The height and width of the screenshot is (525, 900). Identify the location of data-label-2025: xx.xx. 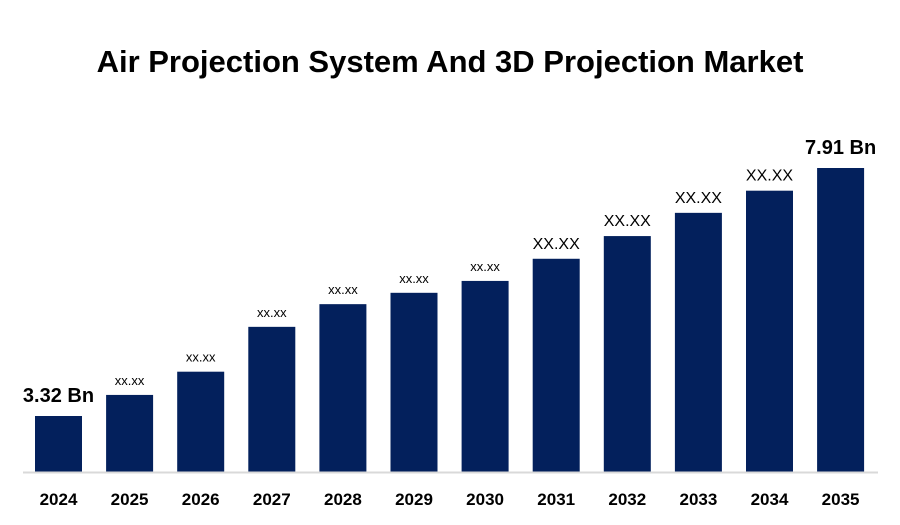
(130, 380).